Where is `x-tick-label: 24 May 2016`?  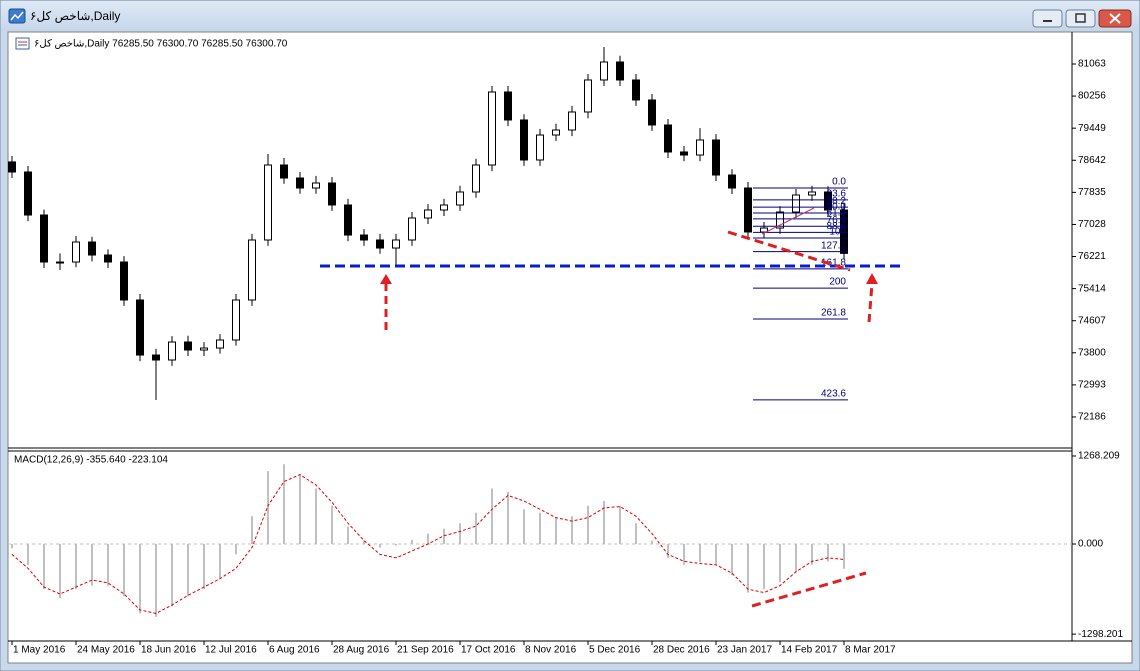
x-tick-label: 24 May 2016 is located at coordinates (106, 650).